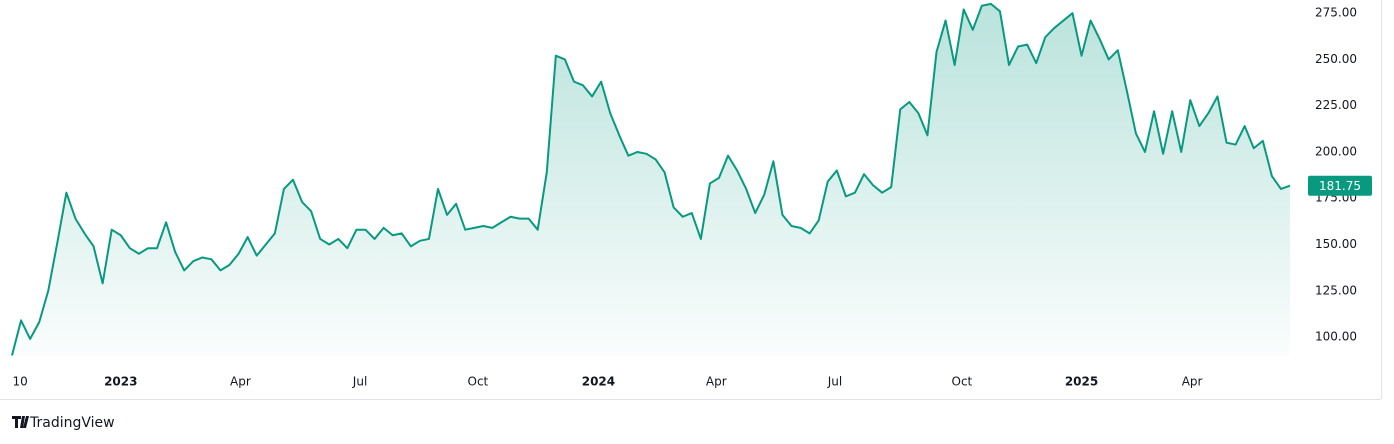 This screenshot has height=444, width=1394. I want to click on last-price-label: 181.75, so click(1340, 186).